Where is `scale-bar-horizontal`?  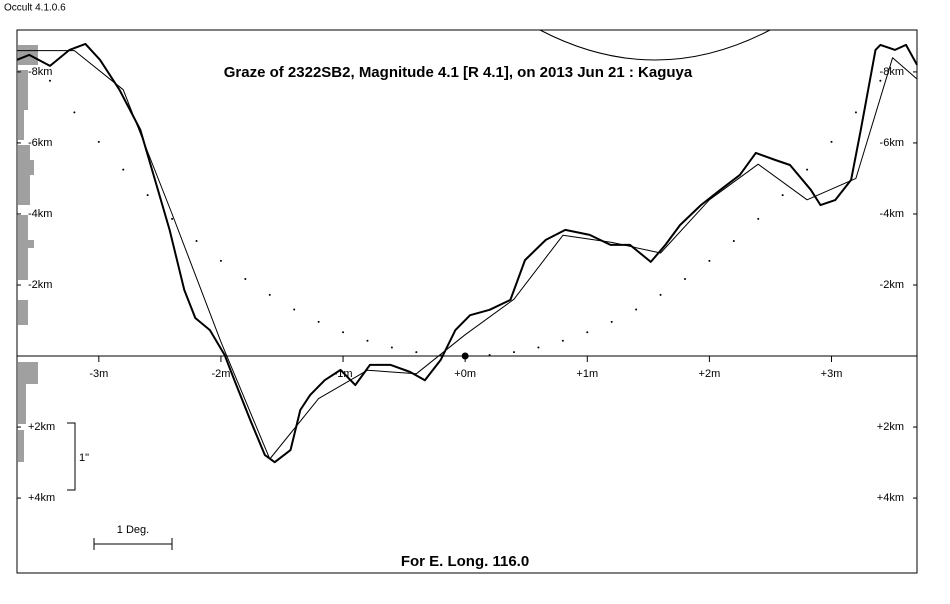 scale-bar-horizontal is located at coordinates (133, 544).